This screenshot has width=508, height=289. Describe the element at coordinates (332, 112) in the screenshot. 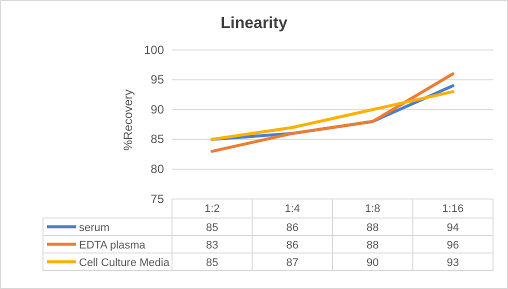

I see `line-series` at that location.